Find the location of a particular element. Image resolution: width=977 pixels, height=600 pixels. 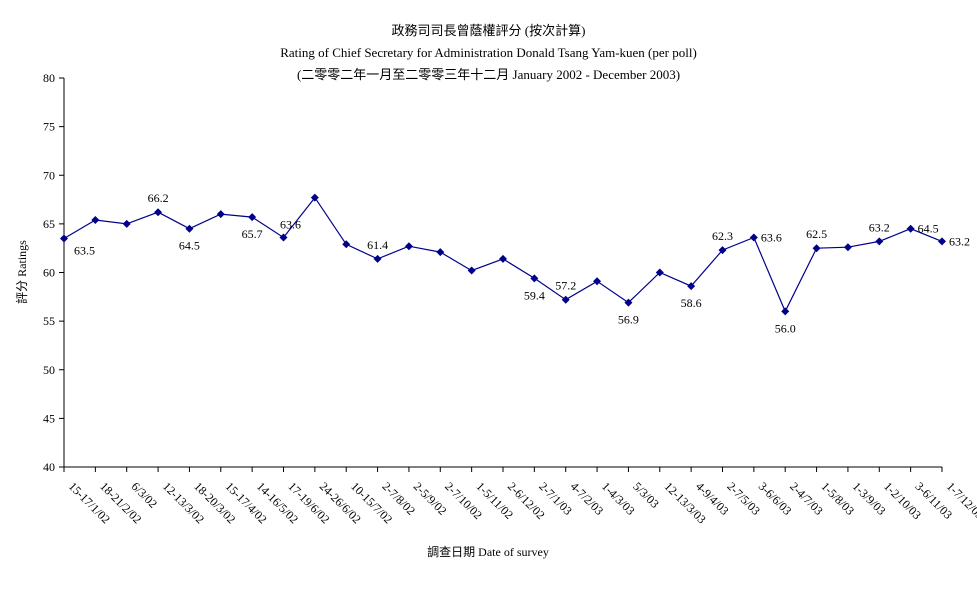

y-tick-label: 55 is located at coordinates (49, 321).